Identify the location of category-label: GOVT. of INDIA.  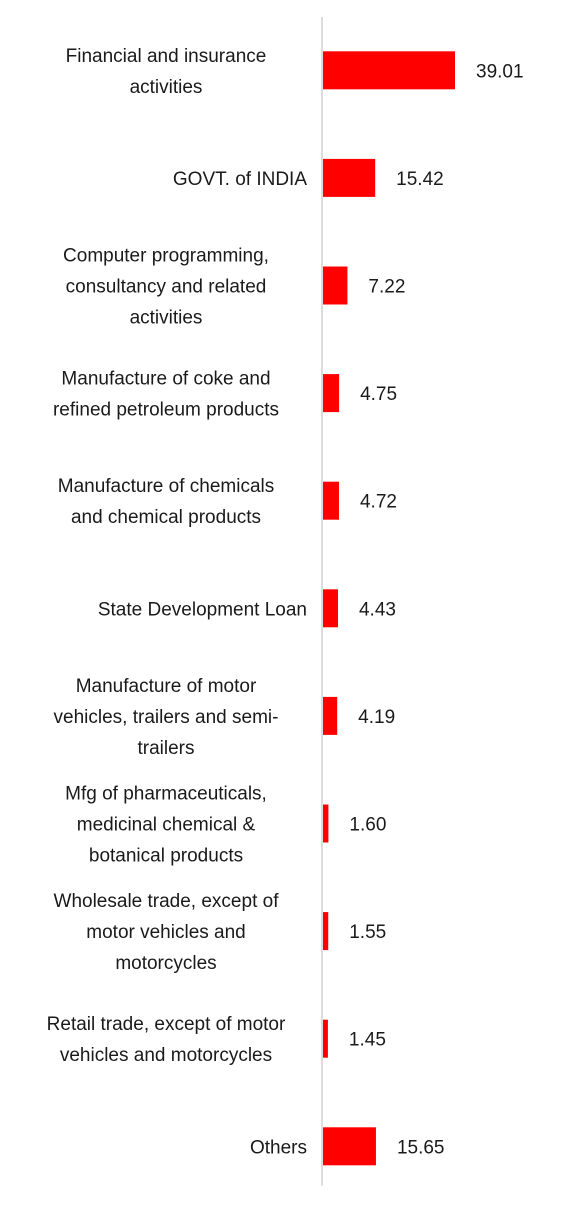
(240, 179).